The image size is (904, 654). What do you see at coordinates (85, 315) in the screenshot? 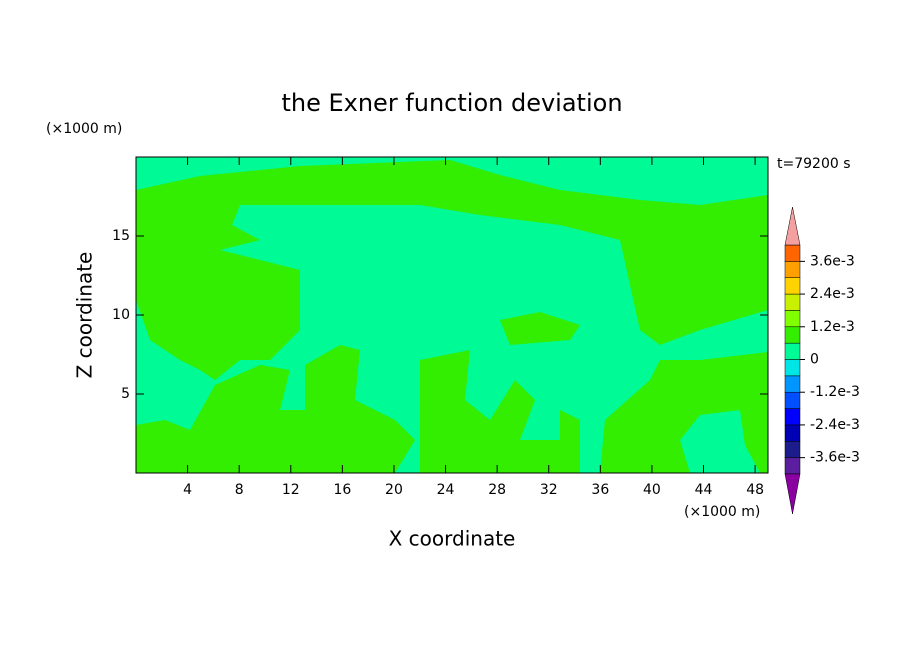
I see `y-axis-label: Z coordinate` at bounding box center [85, 315].